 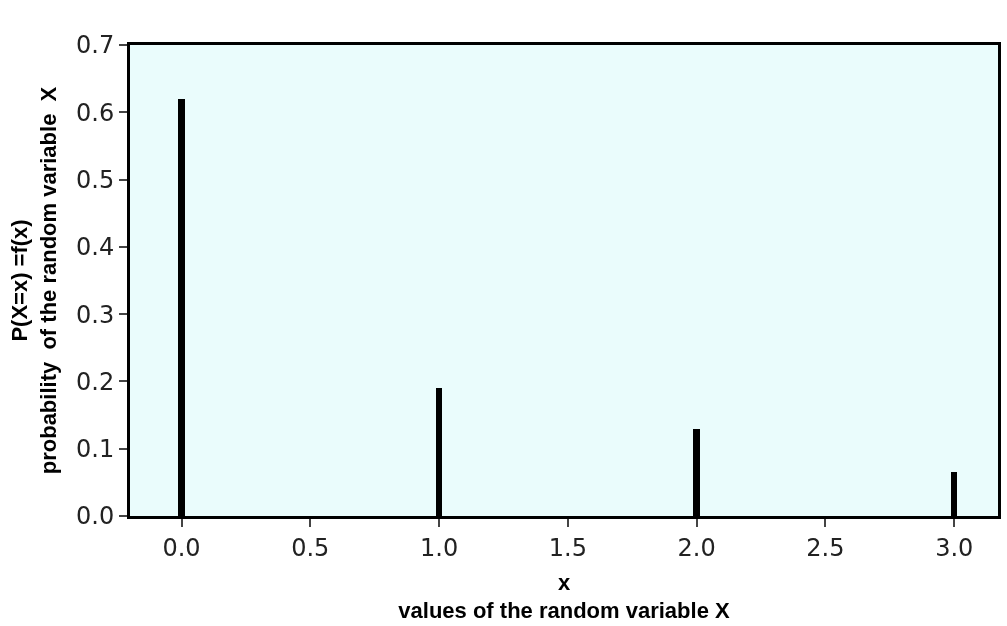 I want to click on y-tick-label: 0.3, so click(x=95, y=314).